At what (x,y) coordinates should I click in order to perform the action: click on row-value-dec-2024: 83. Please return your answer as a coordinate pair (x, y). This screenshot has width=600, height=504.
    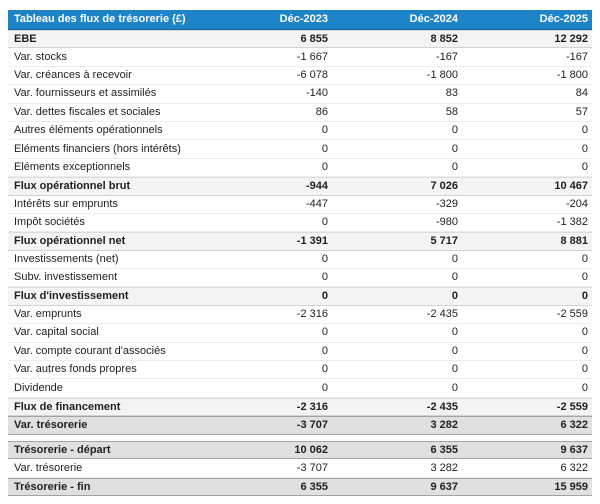
    Looking at the image, I should click on (451, 94).